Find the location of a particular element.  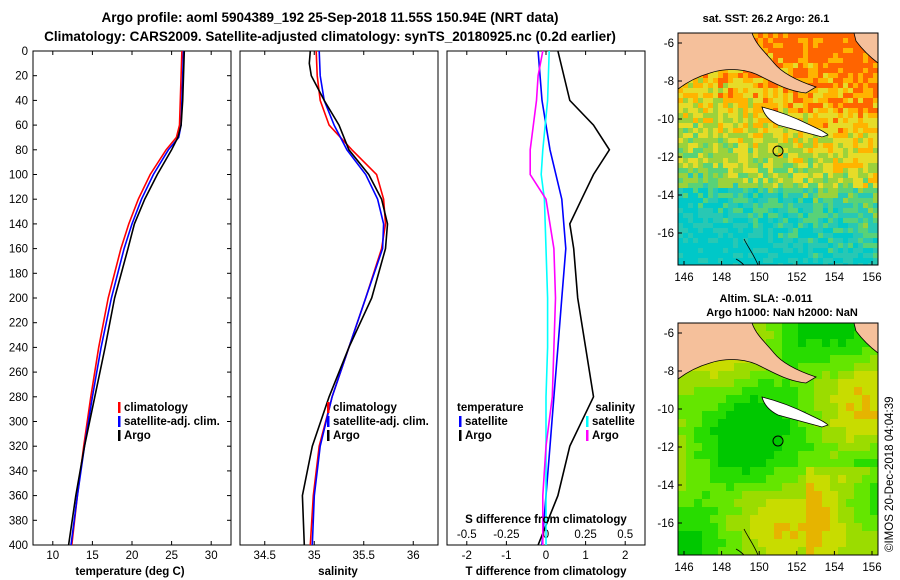

depth-tick-label: 140 is located at coordinates (18, 225).